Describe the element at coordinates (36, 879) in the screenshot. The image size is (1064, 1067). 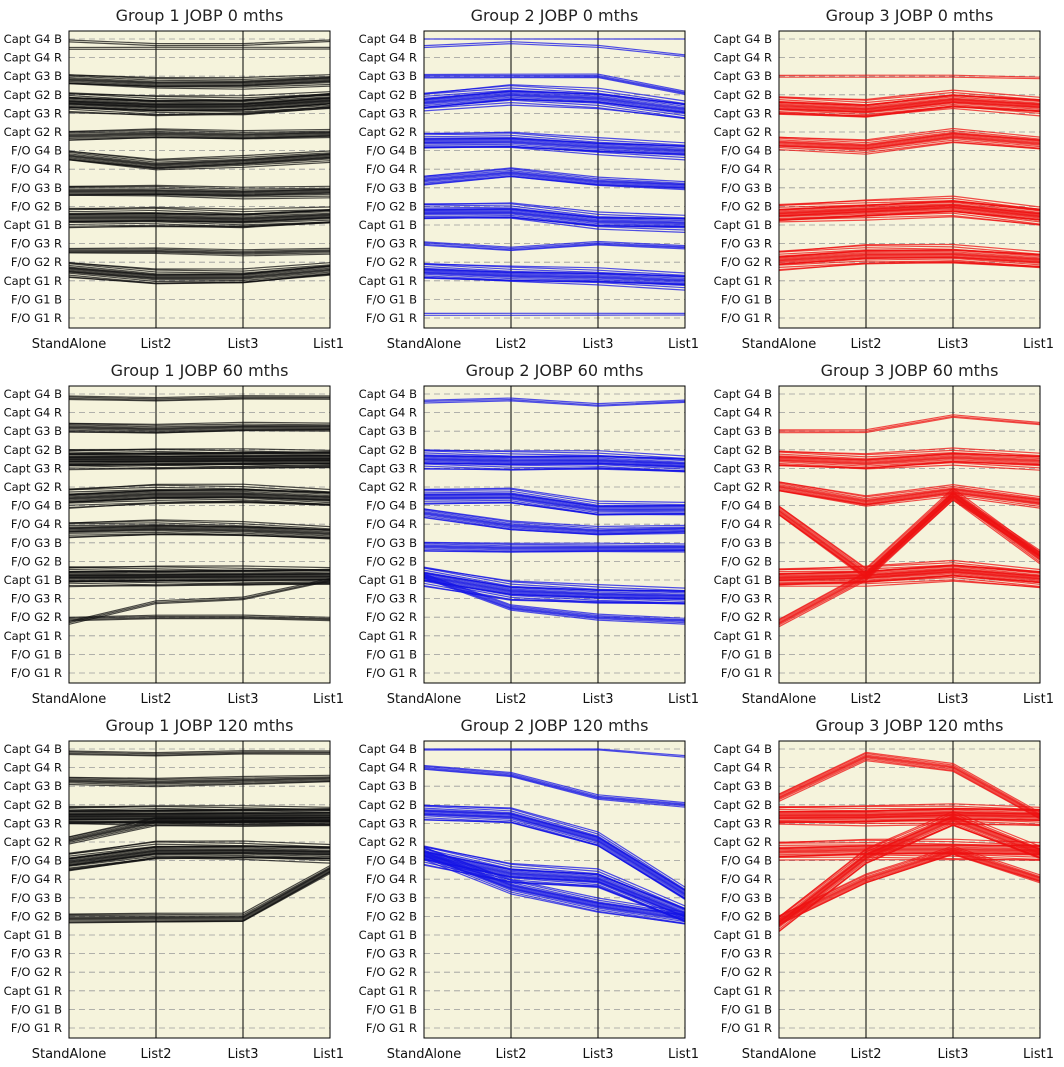
I see `y-tick-label: F/O G4 R` at that location.